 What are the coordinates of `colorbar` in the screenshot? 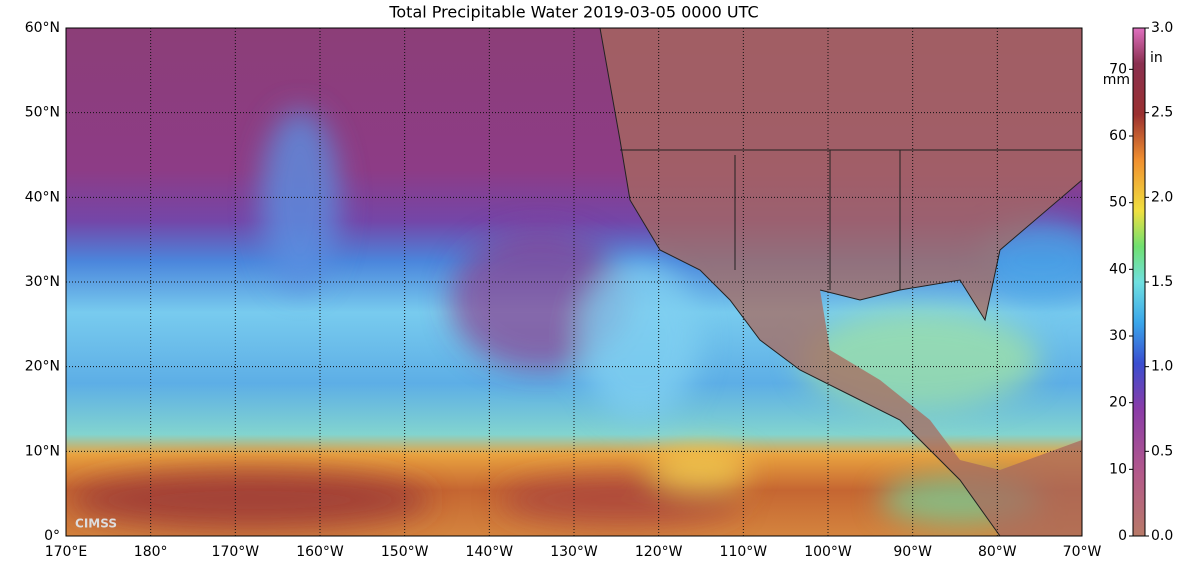 It's located at (1139, 282).